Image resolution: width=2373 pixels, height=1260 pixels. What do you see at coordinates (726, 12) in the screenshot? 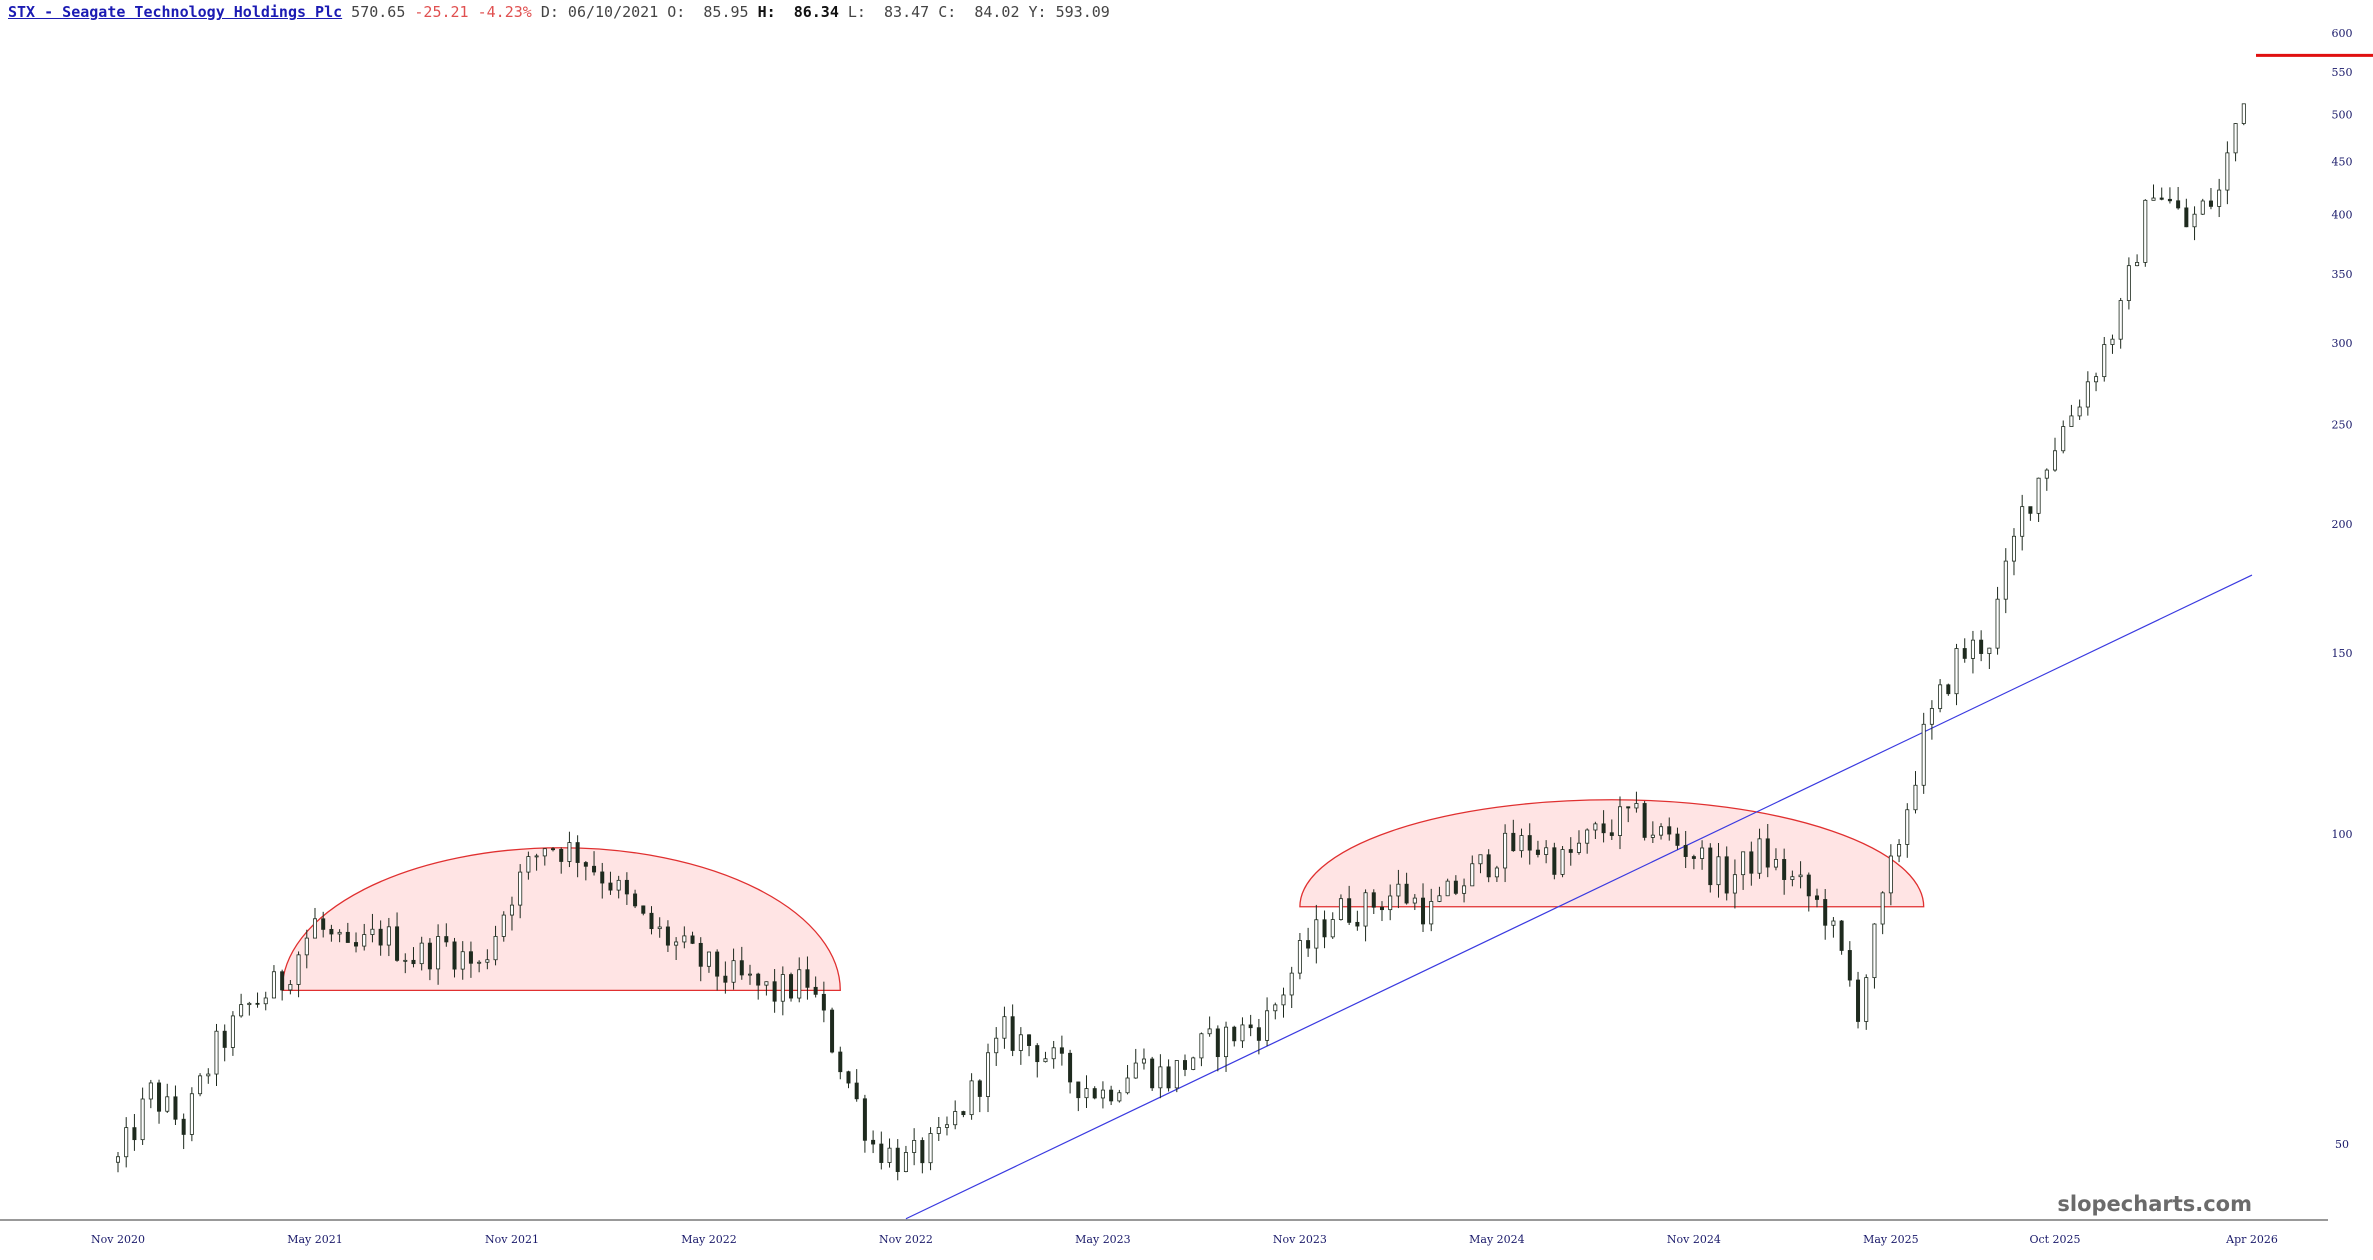
I see `open-value: 85.95` at bounding box center [726, 12].